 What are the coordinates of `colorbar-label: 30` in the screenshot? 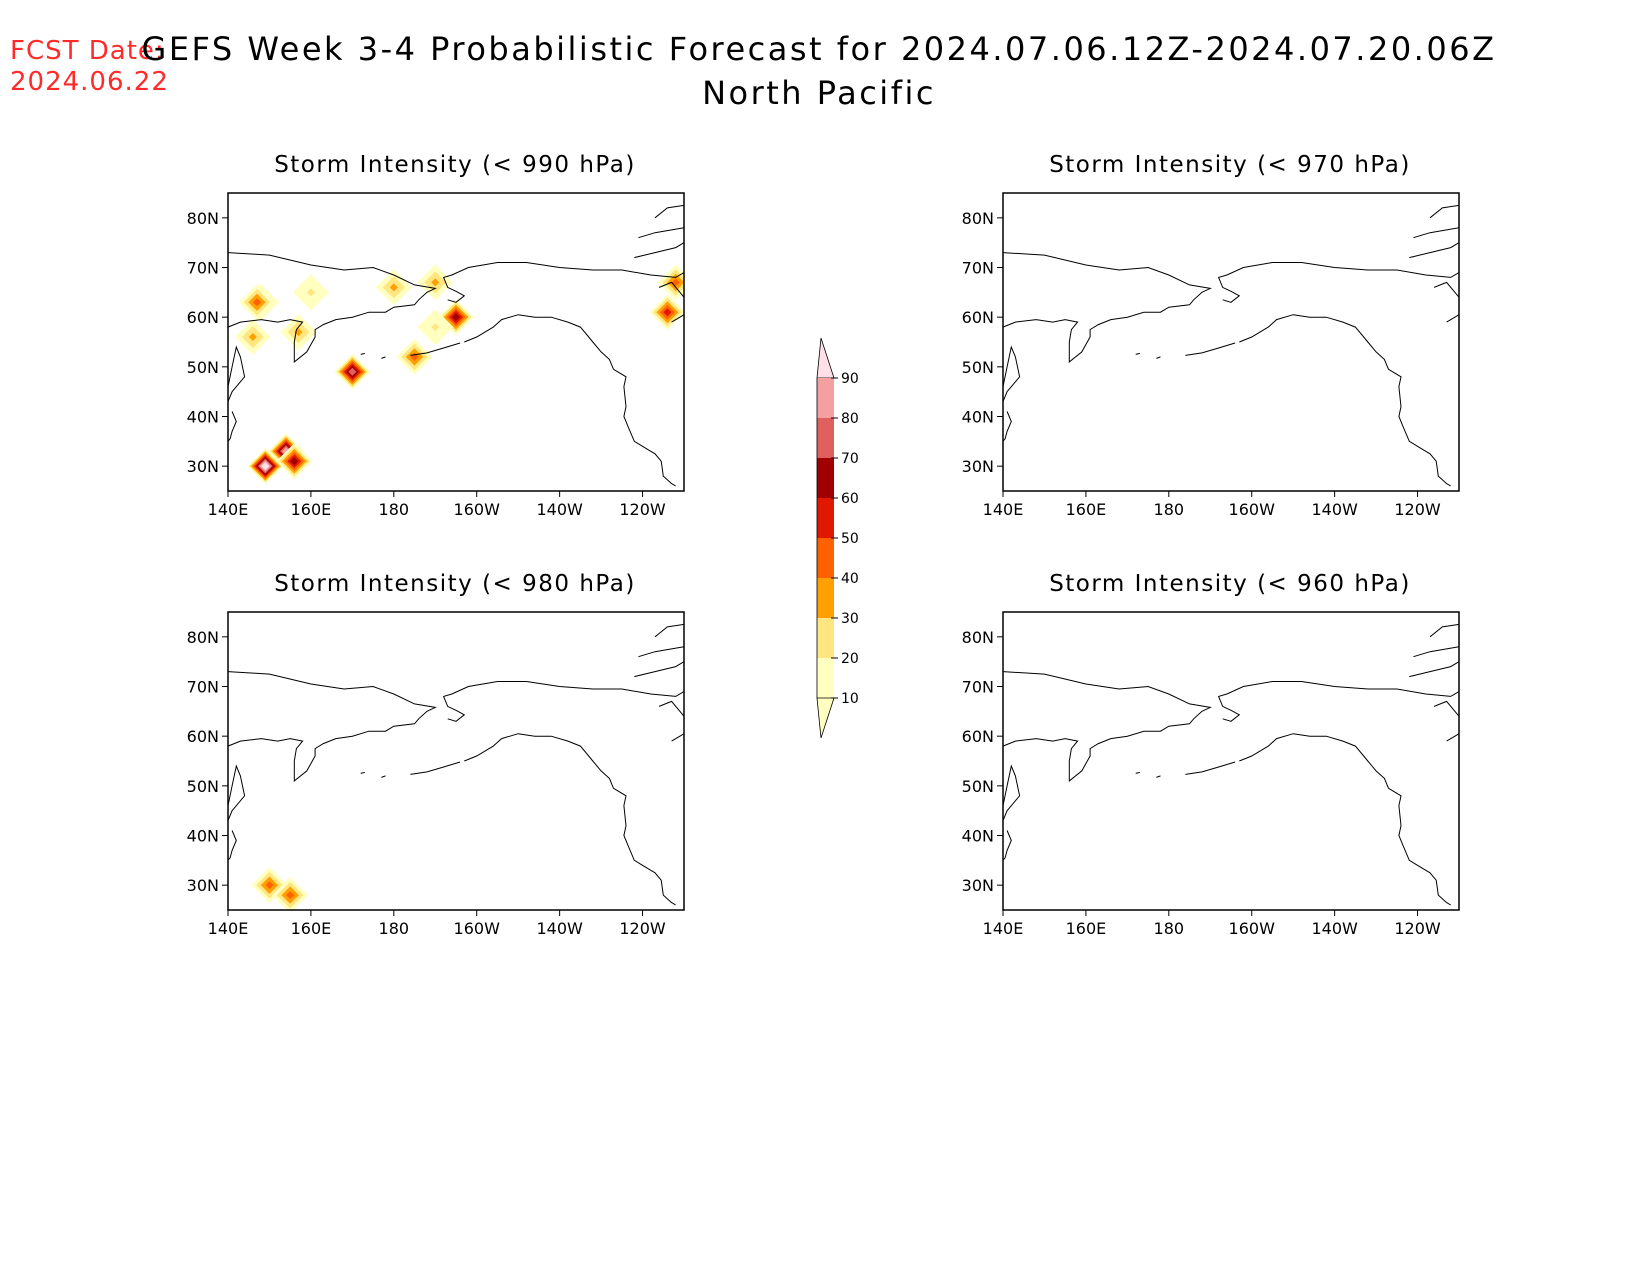 It's located at (850, 619).